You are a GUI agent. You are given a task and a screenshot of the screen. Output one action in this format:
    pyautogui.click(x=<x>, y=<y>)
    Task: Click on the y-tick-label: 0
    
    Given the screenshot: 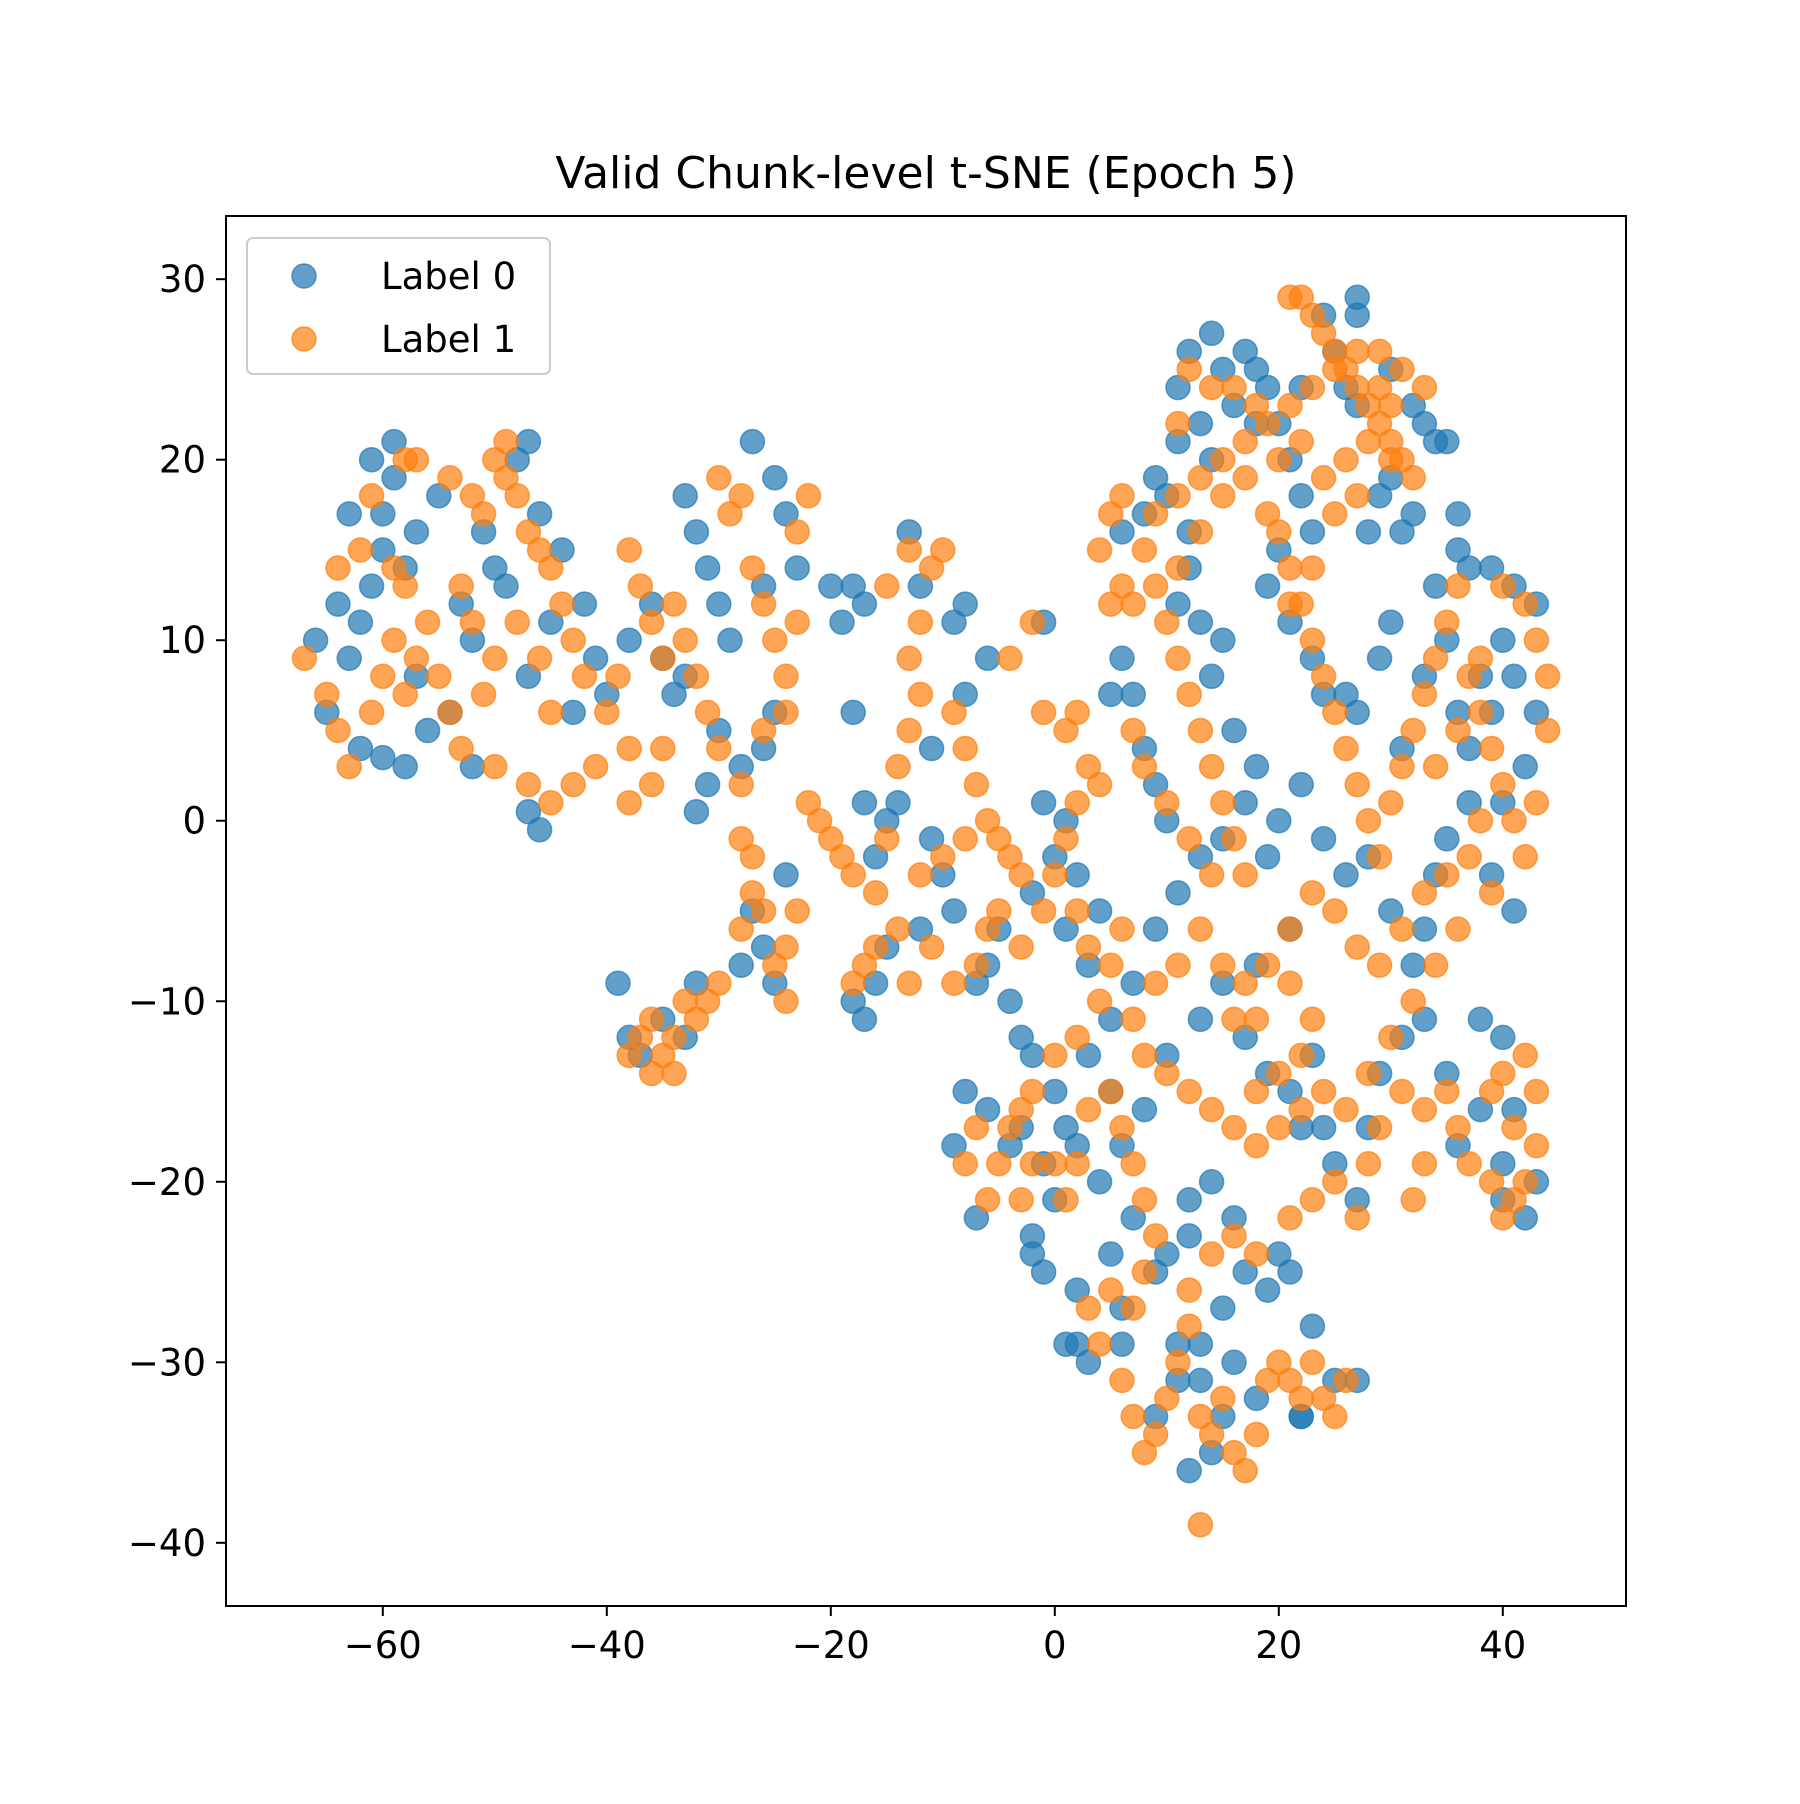 What is the action you would take?
    pyautogui.click(x=194, y=821)
    